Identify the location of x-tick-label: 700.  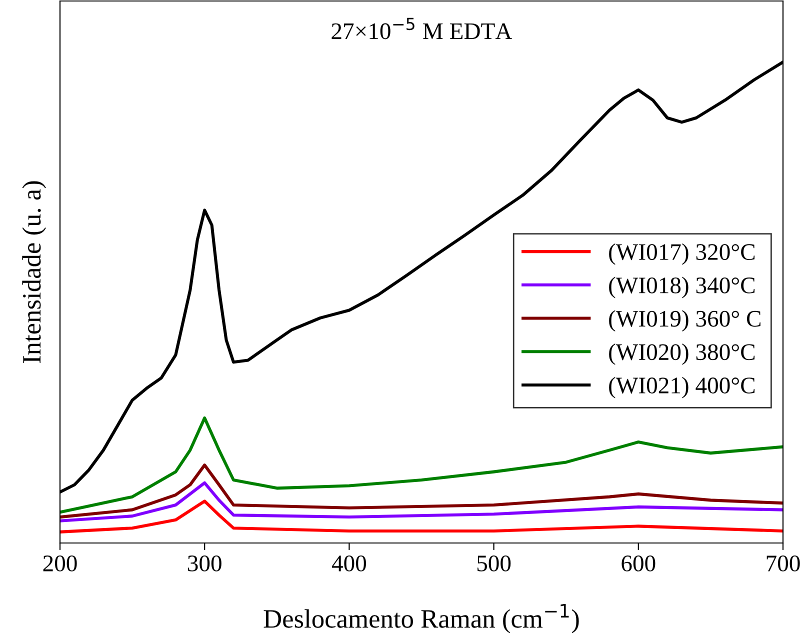
(783, 563).